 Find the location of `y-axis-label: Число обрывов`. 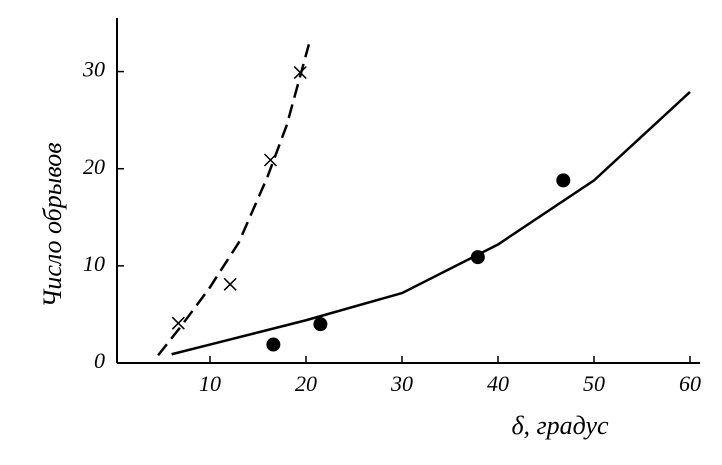

y-axis-label: Число обрывов is located at coordinates (52, 224).